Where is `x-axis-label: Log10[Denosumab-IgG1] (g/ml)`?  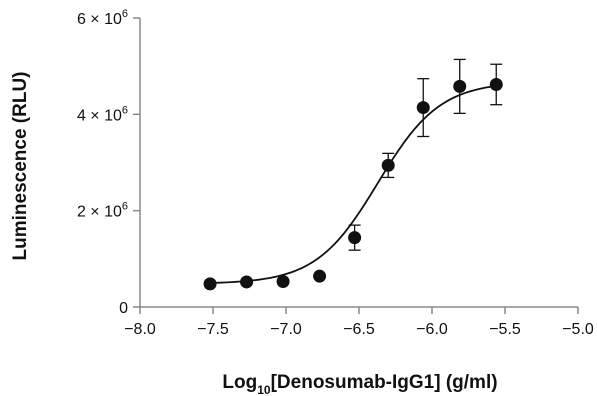 x-axis-label: Log10[Denosumab-IgG1] (g/ml) is located at coordinates (359, 384).